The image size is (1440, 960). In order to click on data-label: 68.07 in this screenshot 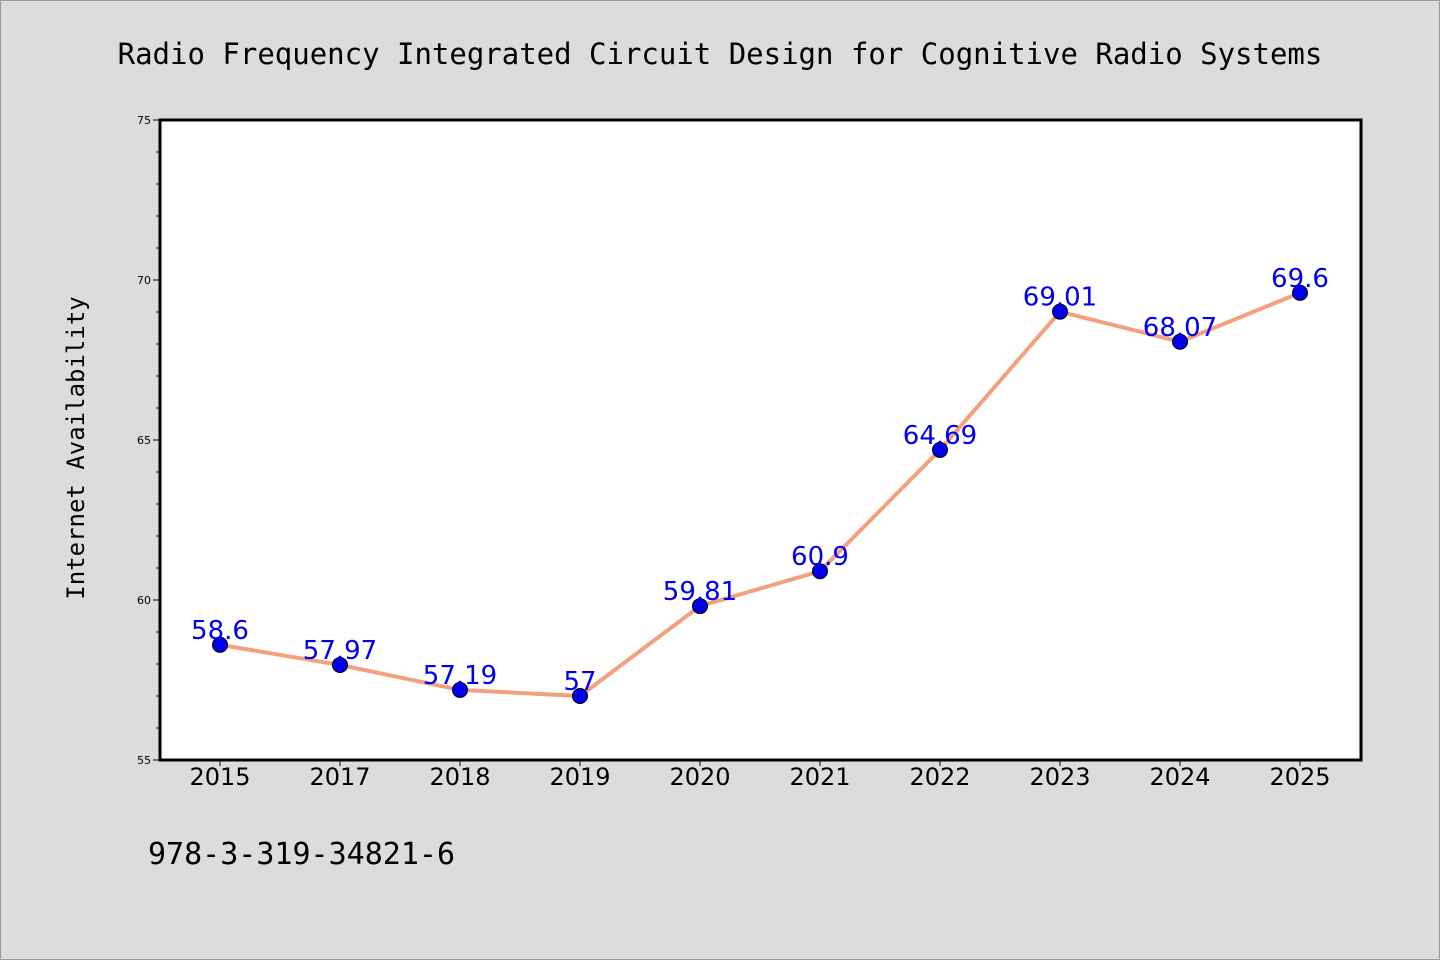, I will do `click(1180, 328)`.